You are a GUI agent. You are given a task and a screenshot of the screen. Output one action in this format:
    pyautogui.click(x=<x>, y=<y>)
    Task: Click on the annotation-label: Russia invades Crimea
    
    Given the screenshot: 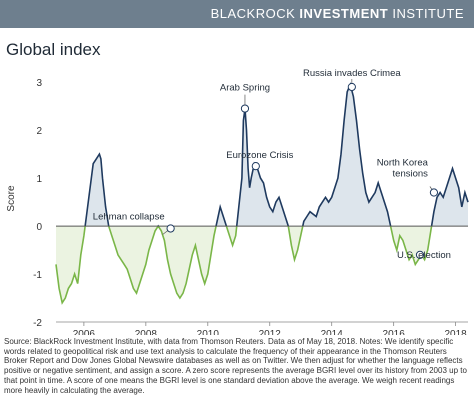 What is the action you would take?
    pyautogui.click(x=352, y=73)
    